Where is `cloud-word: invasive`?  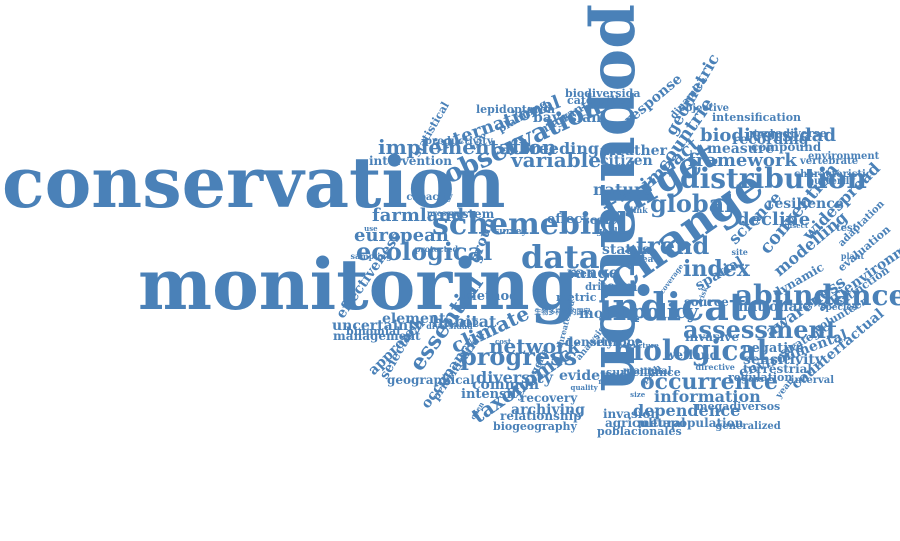
cloud-word: invasive is located at coordinates (712, 337).